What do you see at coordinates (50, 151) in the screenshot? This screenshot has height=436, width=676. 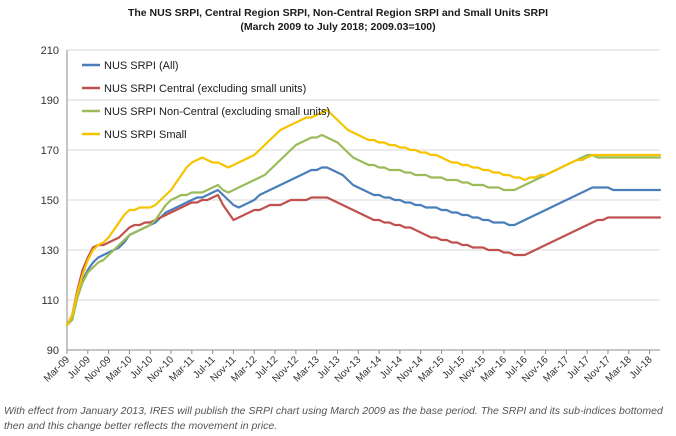 I see `y-tick-label: 170` at bounding box center [50, 151].